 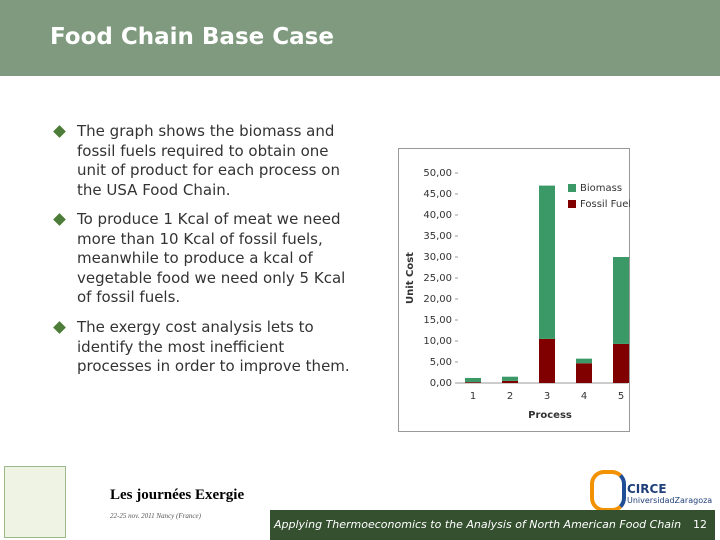 What do you see at coordinates (437, 299) in the screenshot?
I see `y-tick-label: 20,00` at bounding box center [437, 299].